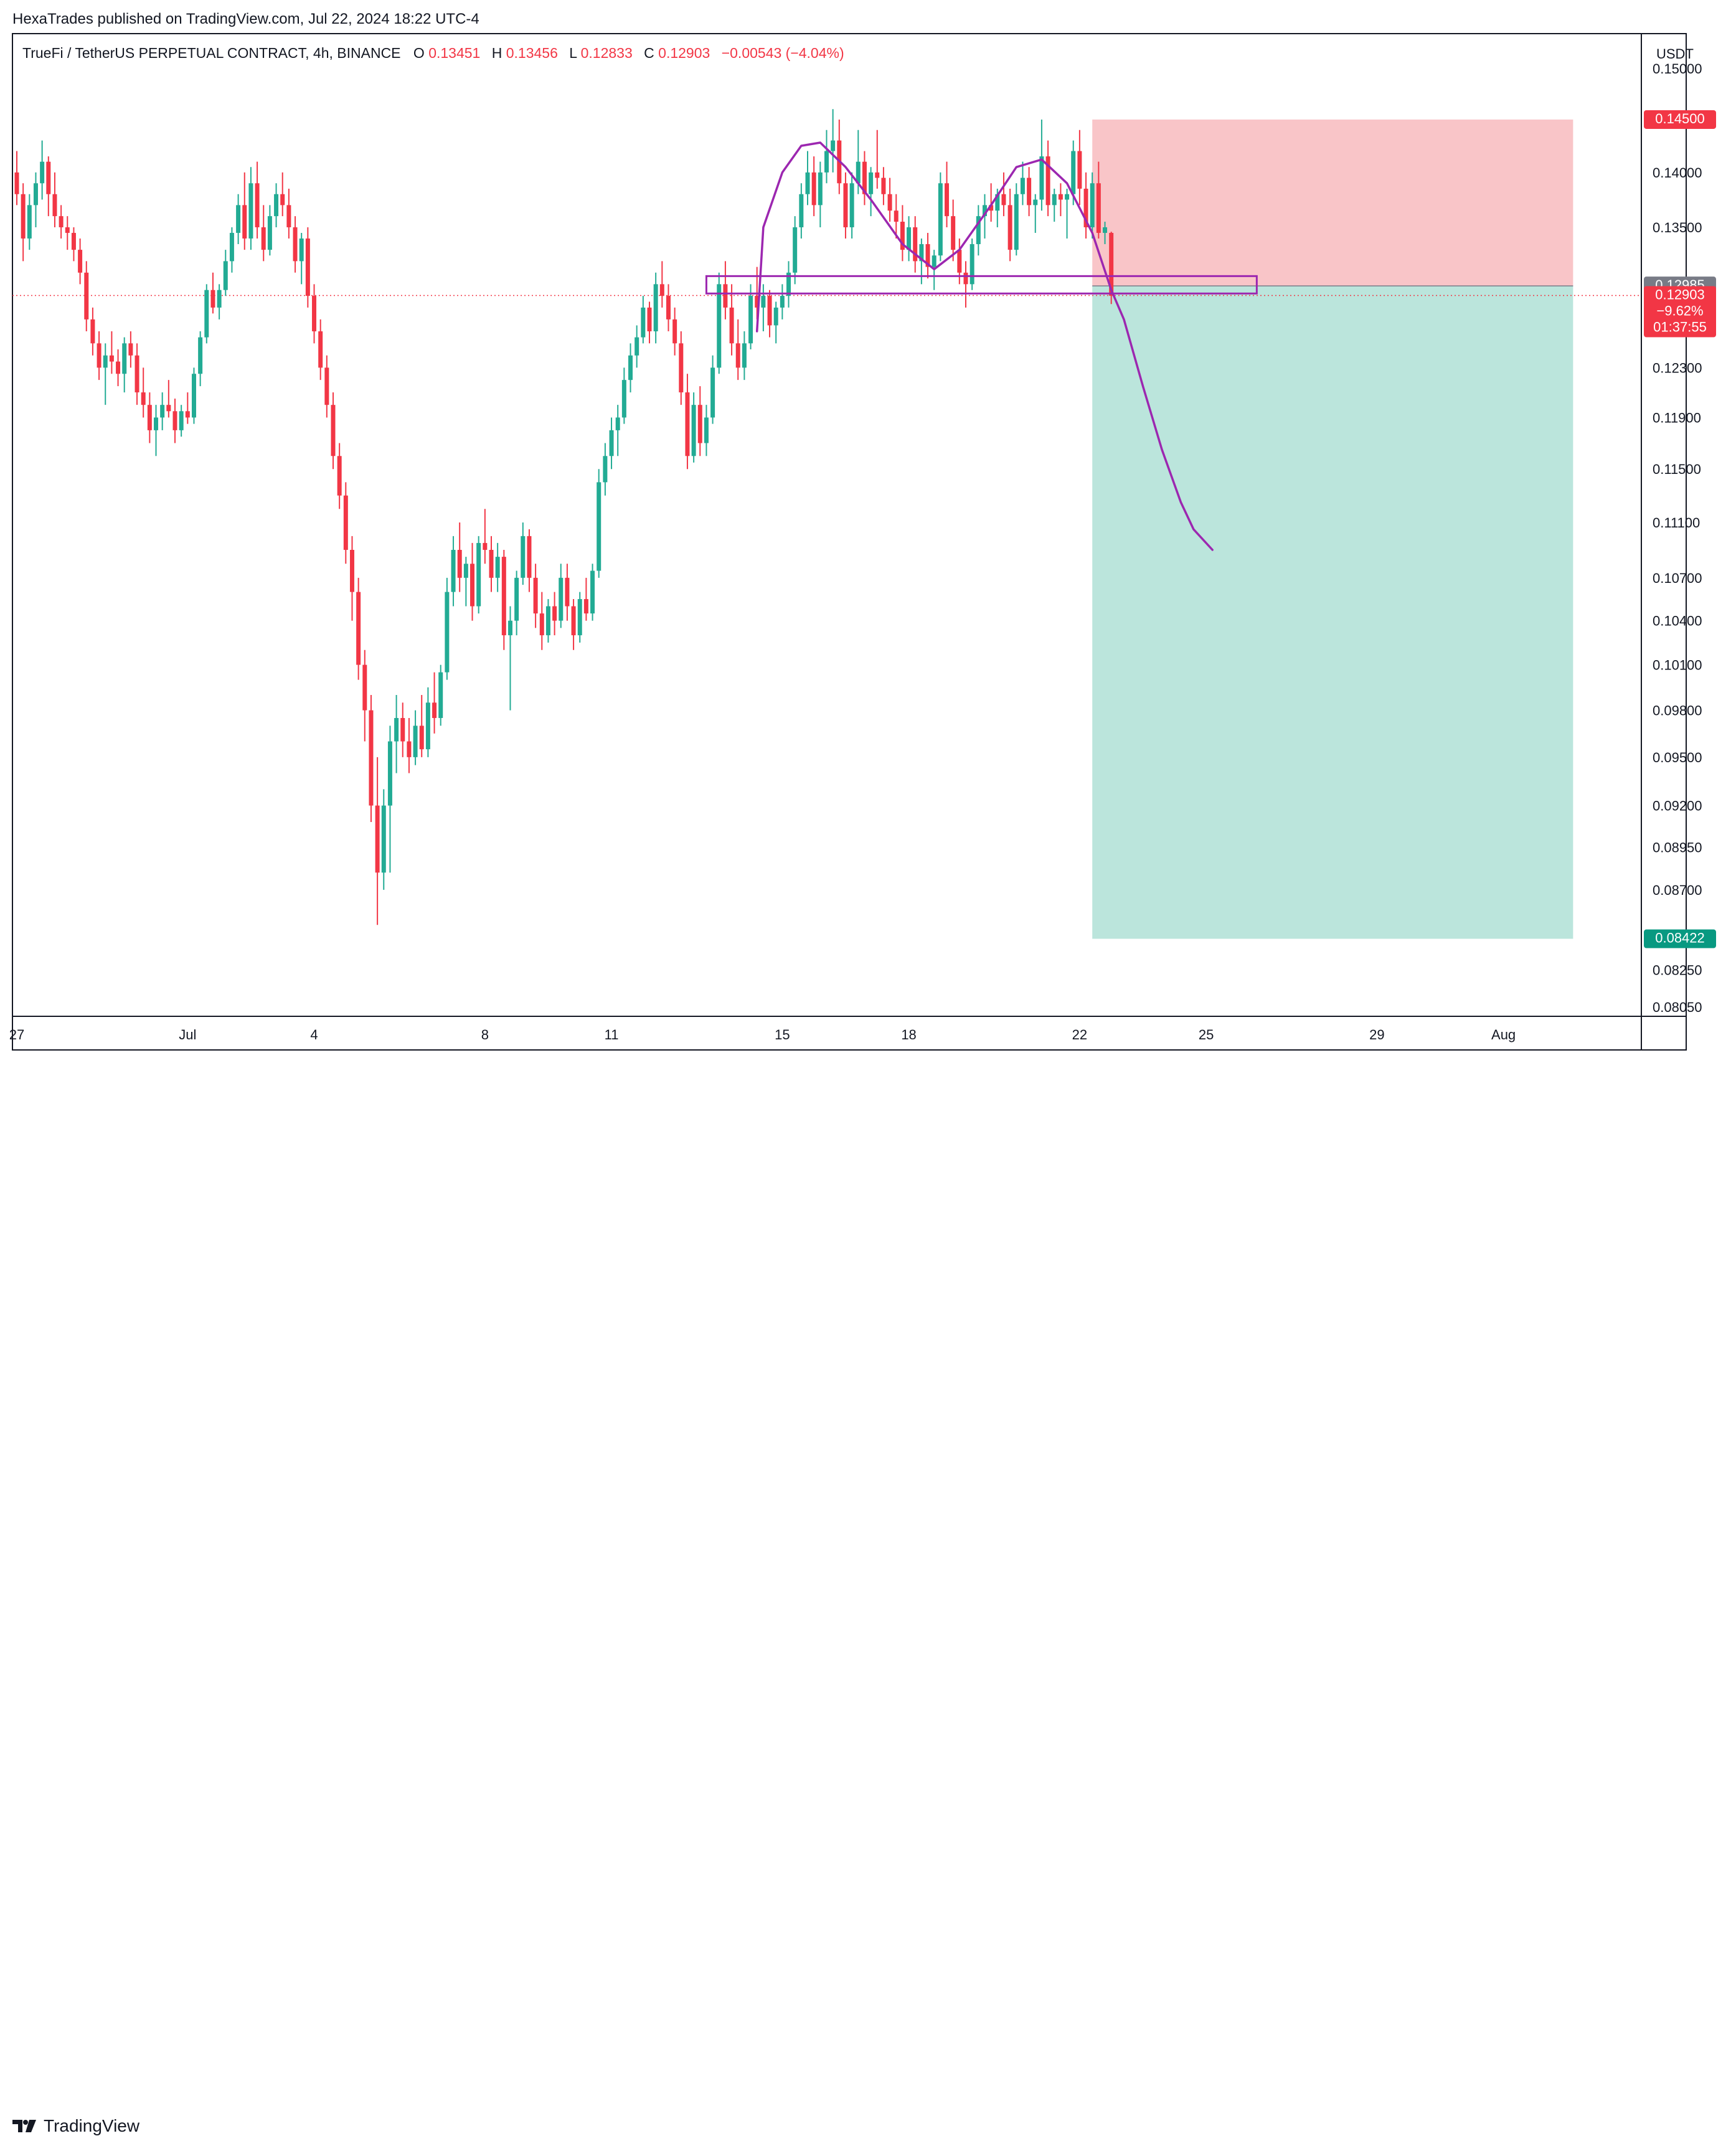  What do you see at coordinates (1333, 612) in the screenshot?
I see `take-profit-zone` at bounding box center [1333, 612].